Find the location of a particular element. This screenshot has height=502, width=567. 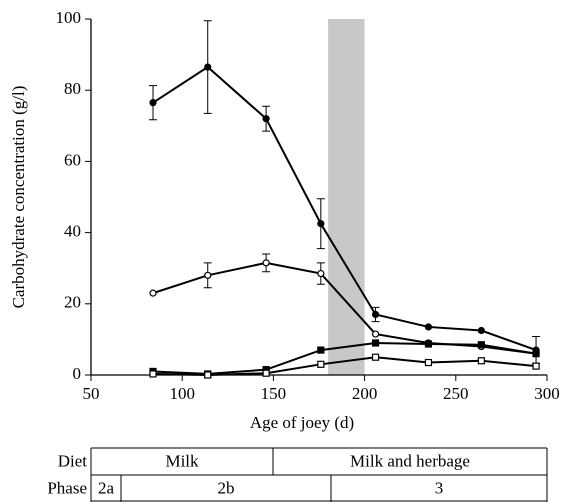

y-tick-label: 60 is located at coordinates (72, 159).